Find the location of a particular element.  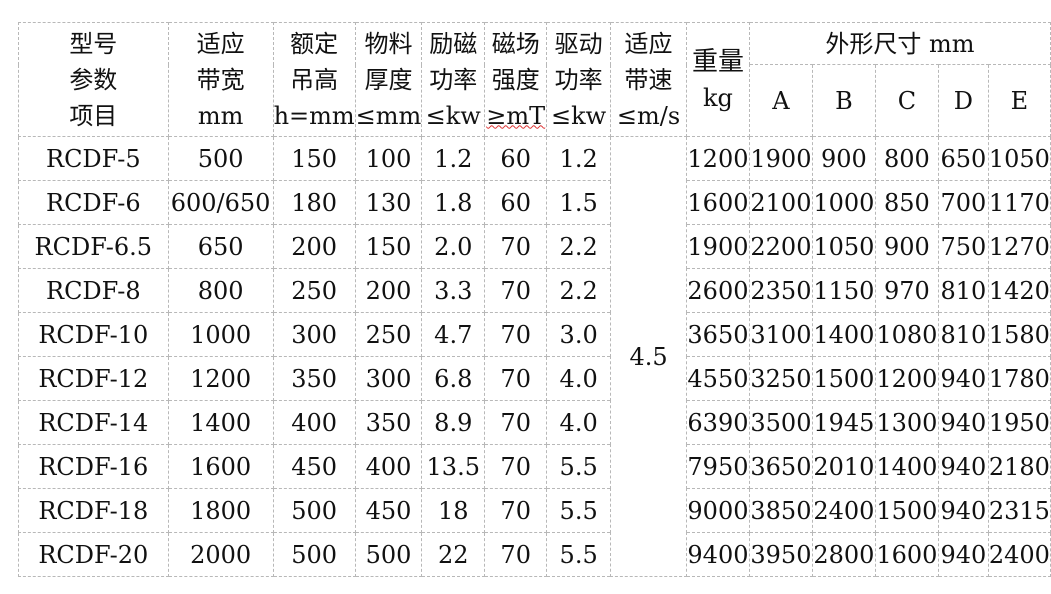

table-cell: 3950 is located at coordinates (780, 554).